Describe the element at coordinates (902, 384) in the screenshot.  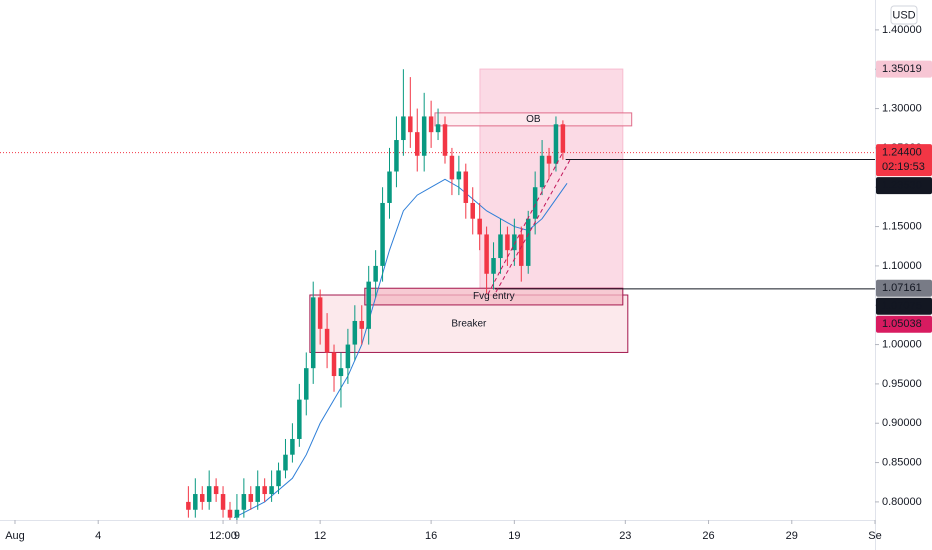
I see `y-tick-label: 0.95000` at that location.